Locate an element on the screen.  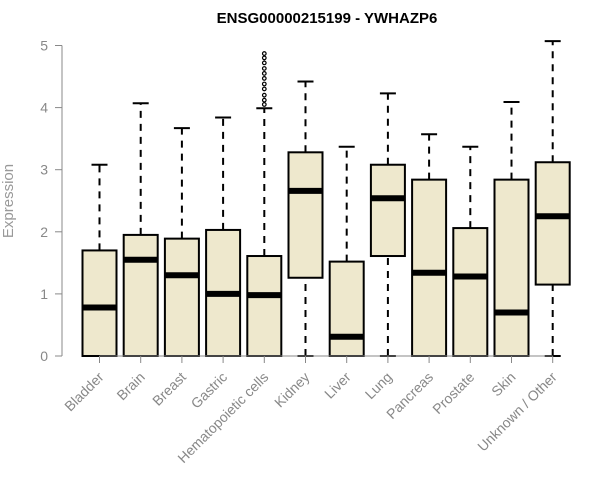
box-kidney is located at coordinates (305, 218).